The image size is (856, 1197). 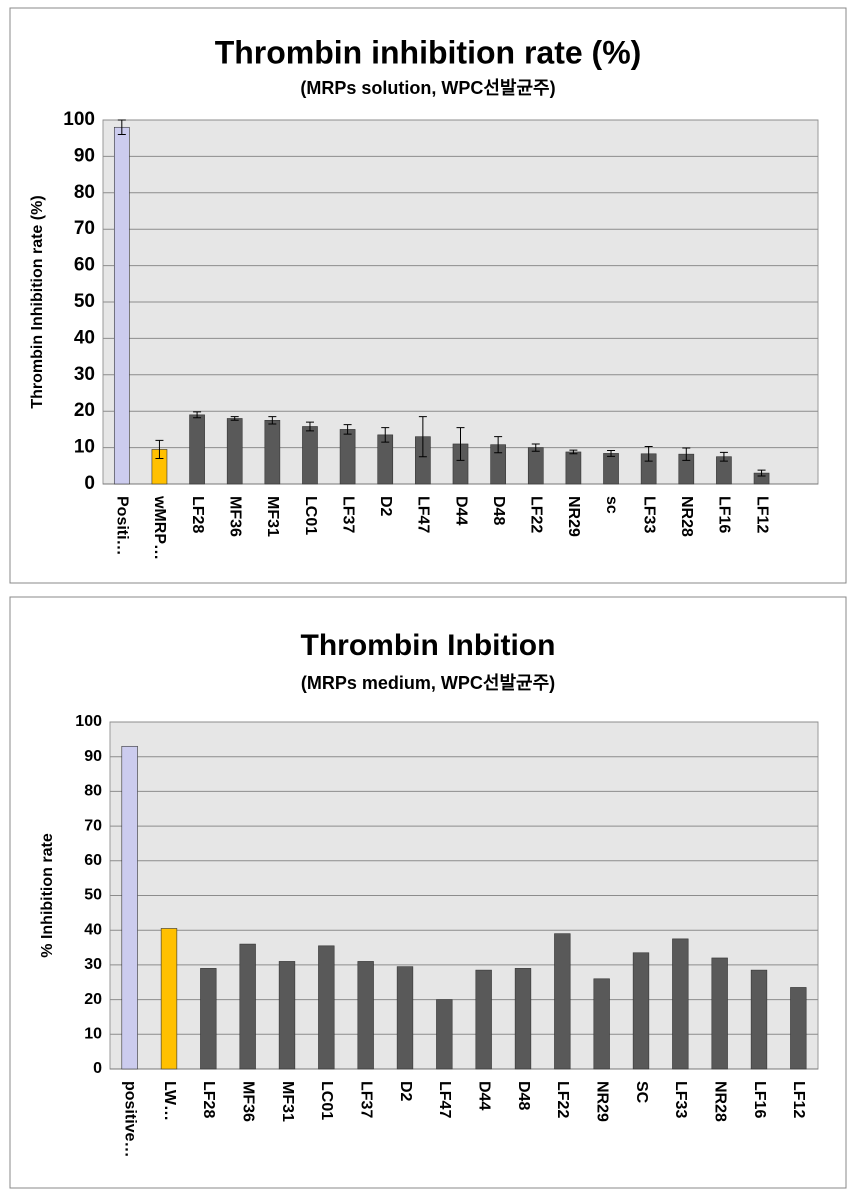 What do you see at coordinates (428, 645) in the screenshot?
I see `chart-title: Thrombin Inbition` at bounding box center [428, 645].